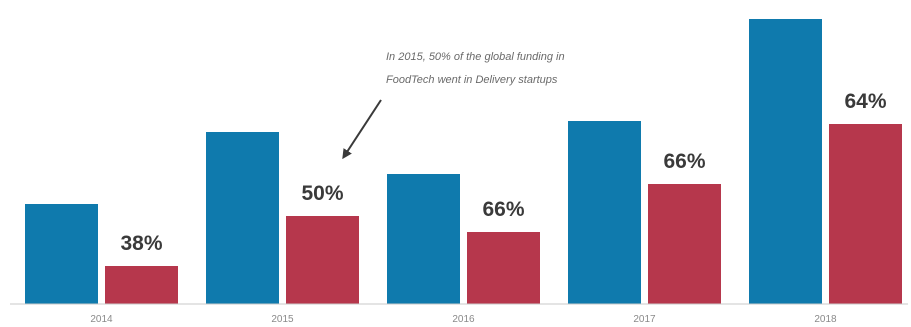  What do you see at coordinates (472, 80) in the screenshot?
I see `annotation-line-2: FoodTech went in Delivery startups` at bounding box center [472, 80].